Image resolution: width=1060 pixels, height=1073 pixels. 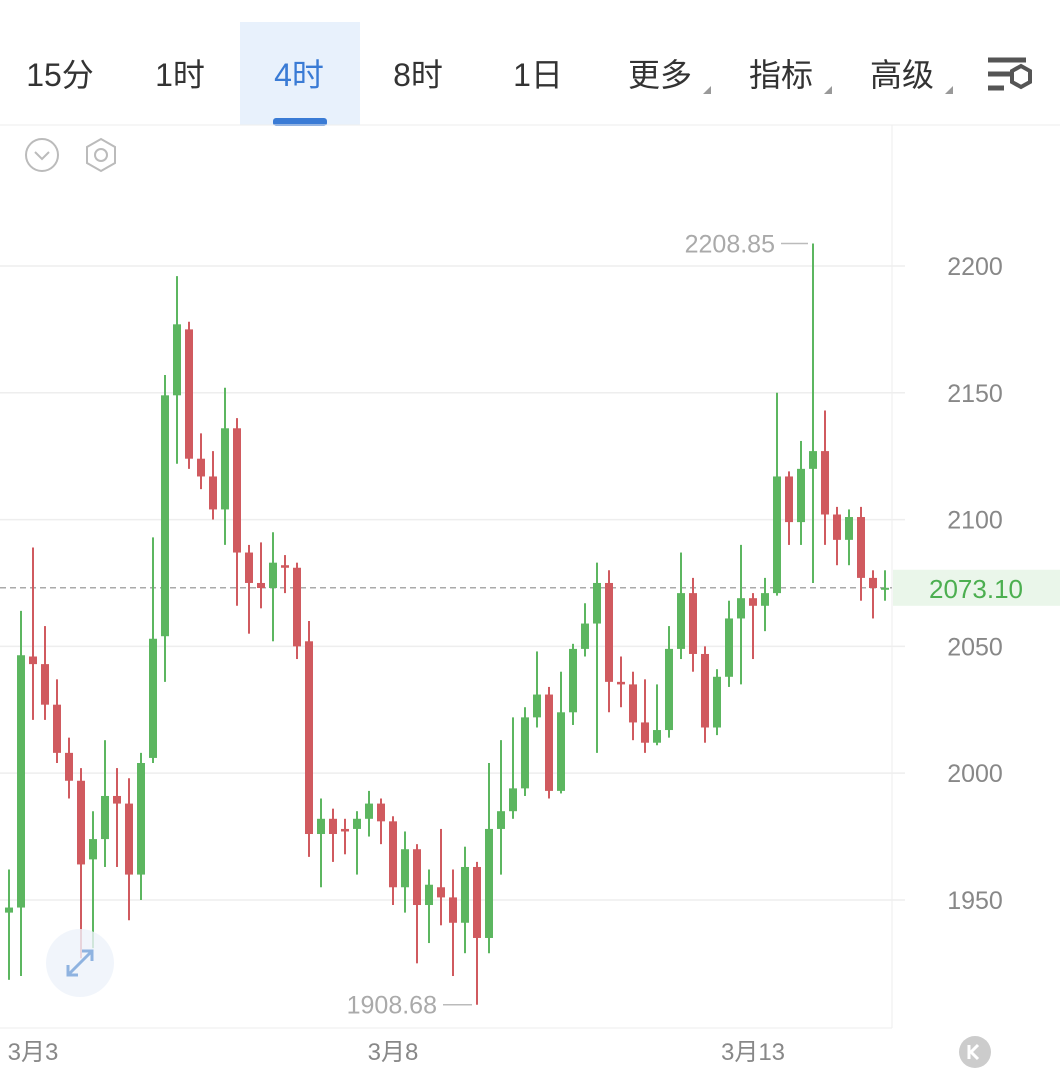 I want to click on tab: 4时, so click(x=299, y=75).